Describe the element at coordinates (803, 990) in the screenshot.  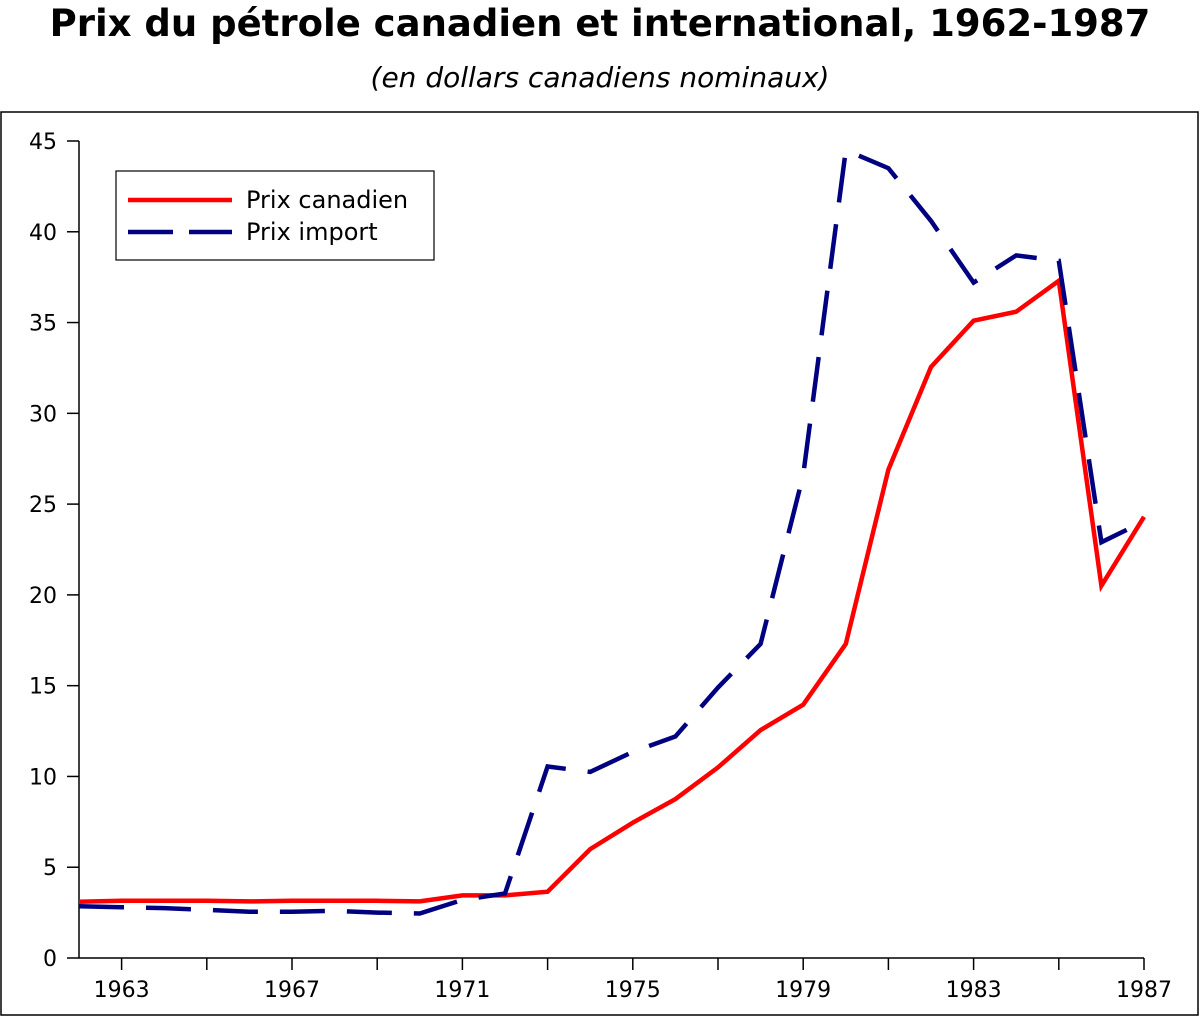
I see `x-tick-label: 1979` at that location.